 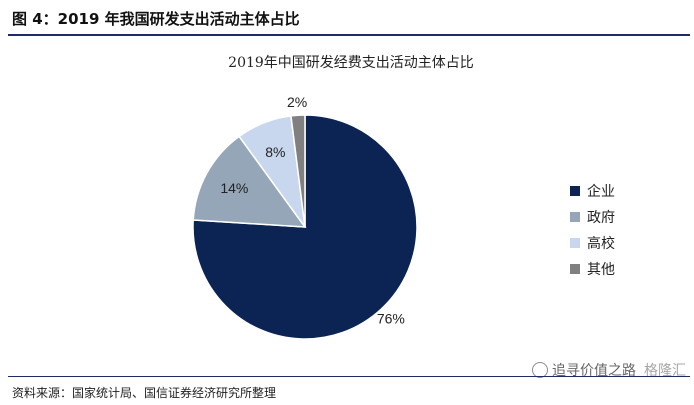 I want to click on legend-label: 其他, so click(x=601, y=270).